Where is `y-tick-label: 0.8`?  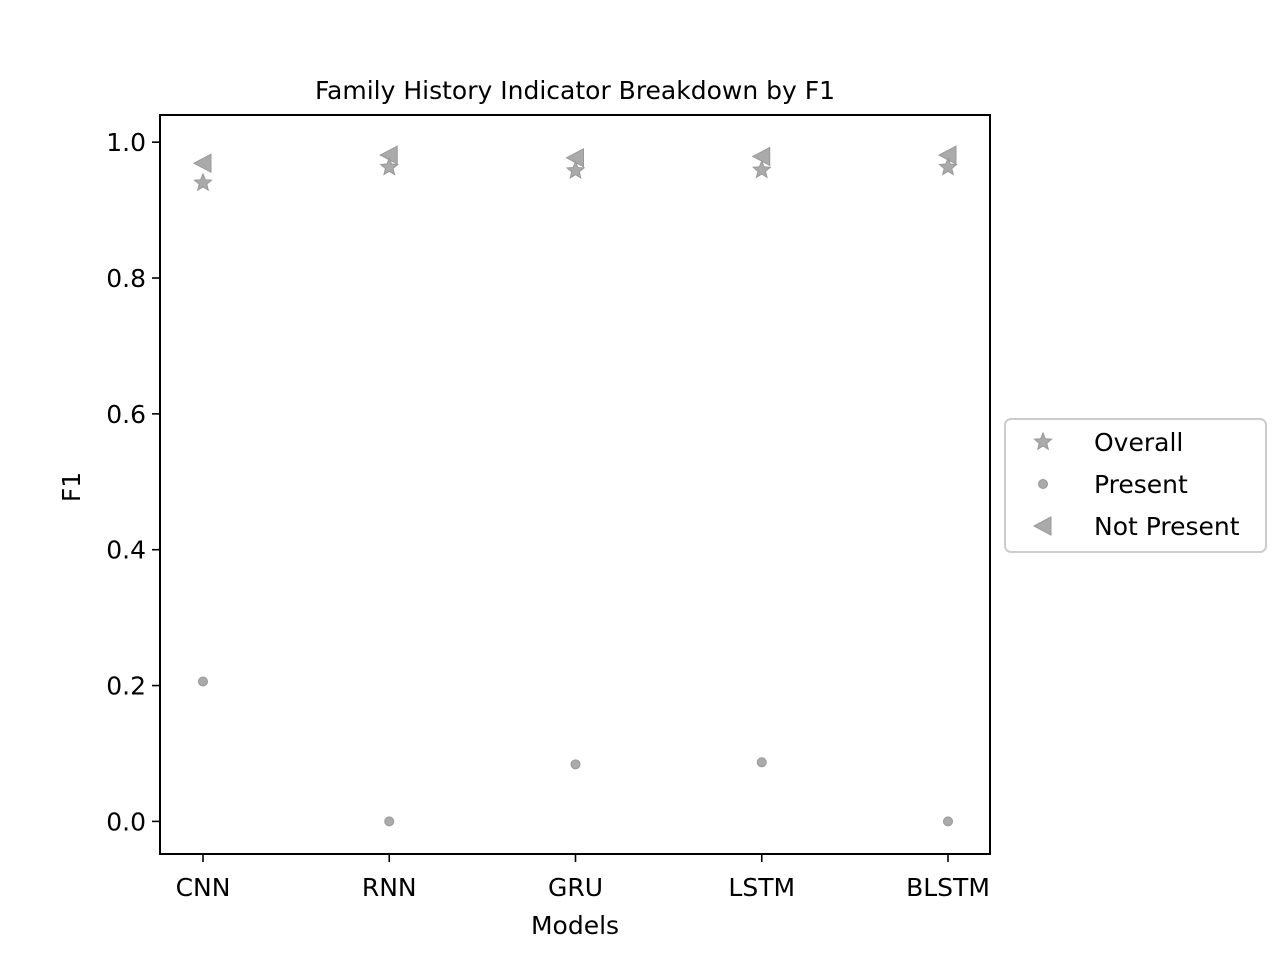
y-tick-label: 0.8 is located at coordinates (126, 278).